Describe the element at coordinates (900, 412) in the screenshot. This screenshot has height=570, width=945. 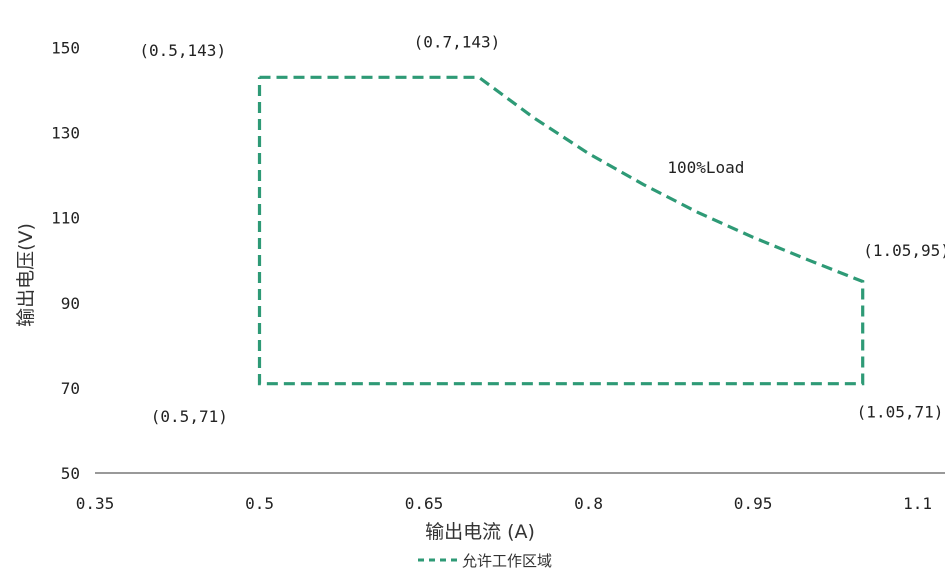
I see `annotation-label: (1.05,71)` at that location.